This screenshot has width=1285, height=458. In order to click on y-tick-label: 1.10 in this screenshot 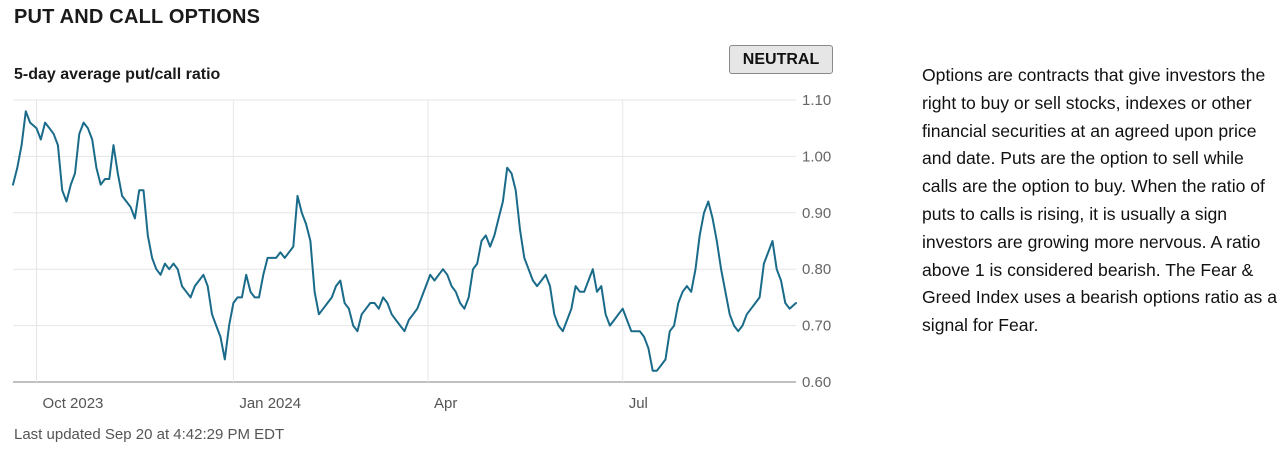, I will do `click(816, 100)`.